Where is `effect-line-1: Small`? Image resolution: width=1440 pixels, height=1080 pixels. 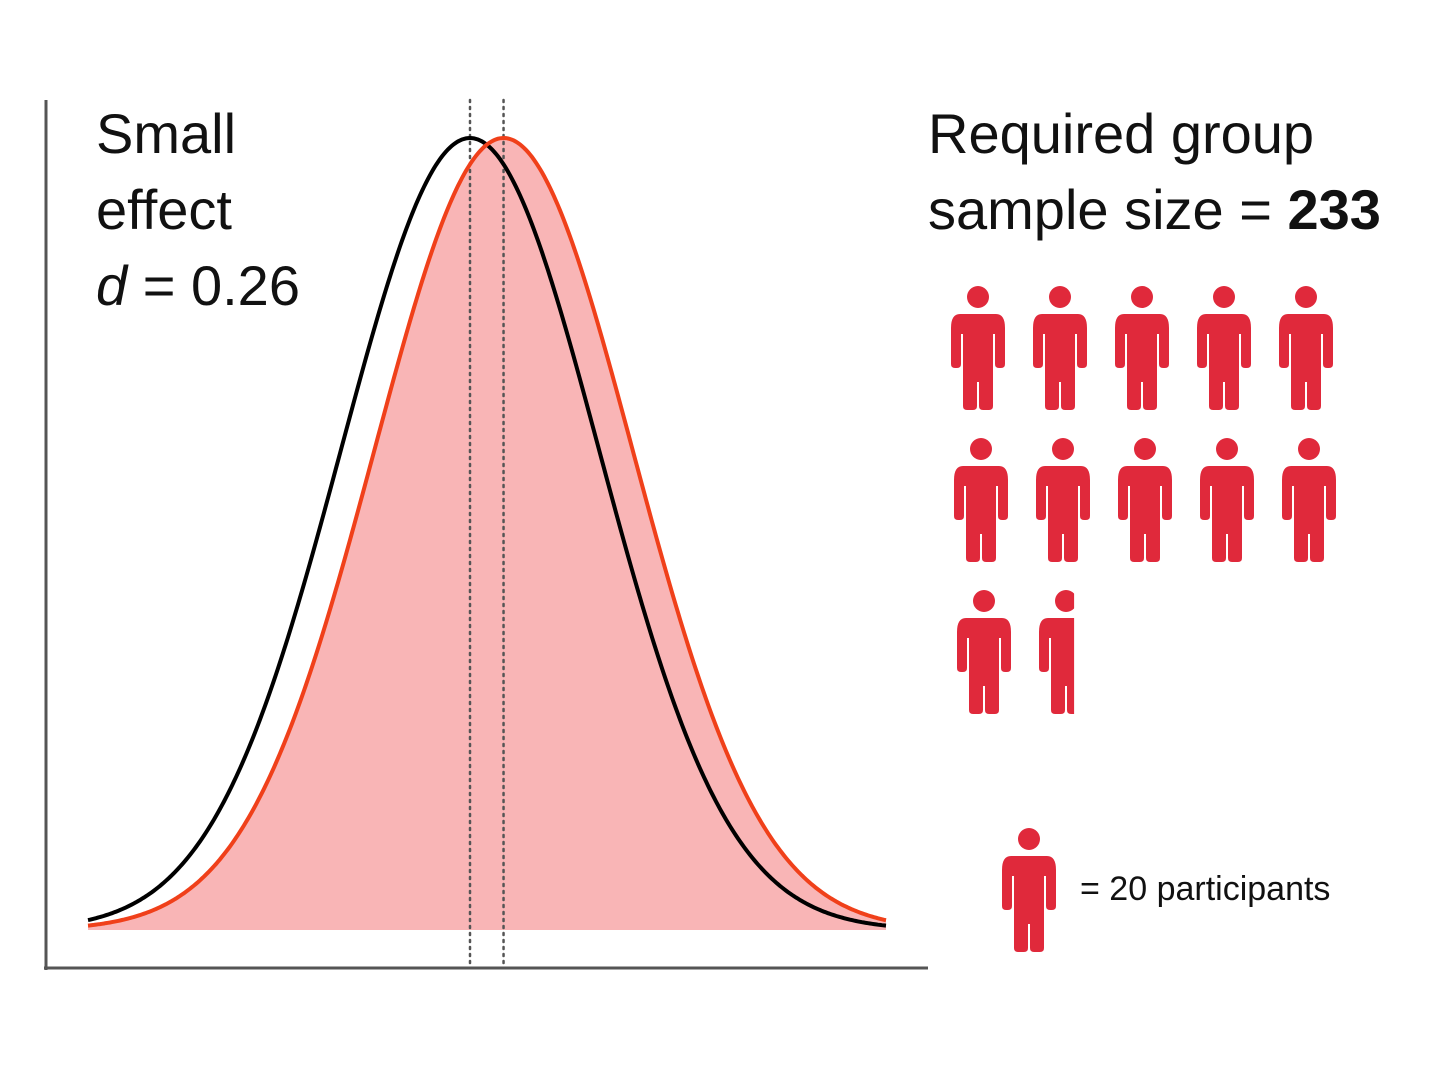
effect-line-1: Small is located at coordinates (166, 133).